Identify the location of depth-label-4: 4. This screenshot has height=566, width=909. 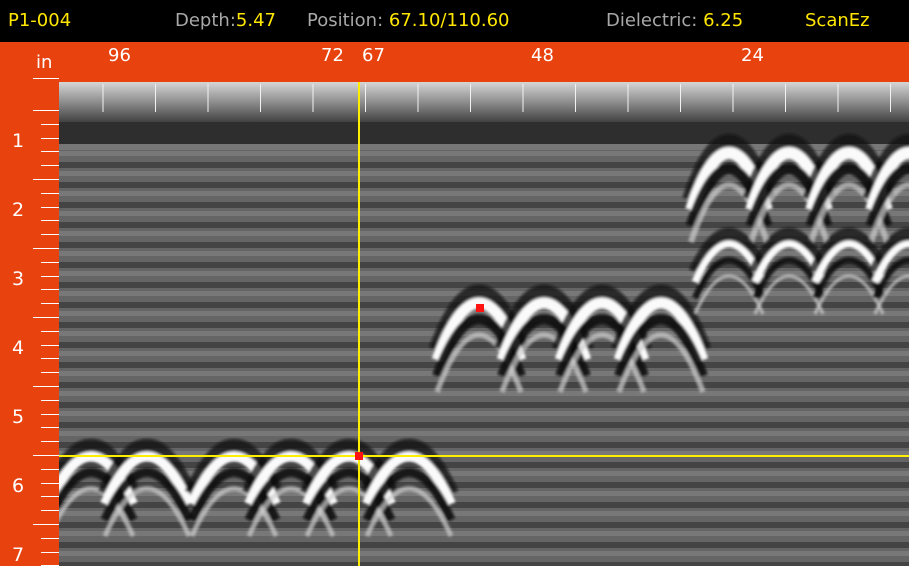
(18, 348).